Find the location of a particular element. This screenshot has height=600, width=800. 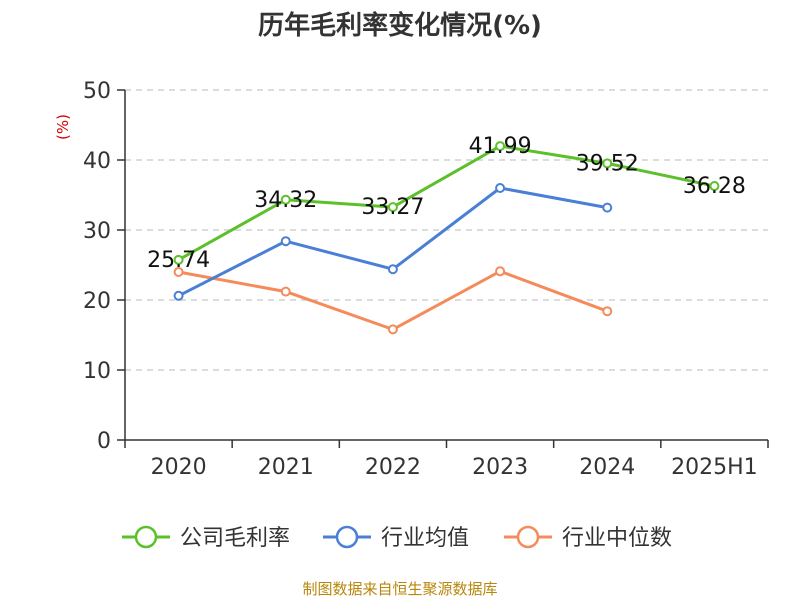

x-tick-label: 2023 is located at coordinates (500, 467).